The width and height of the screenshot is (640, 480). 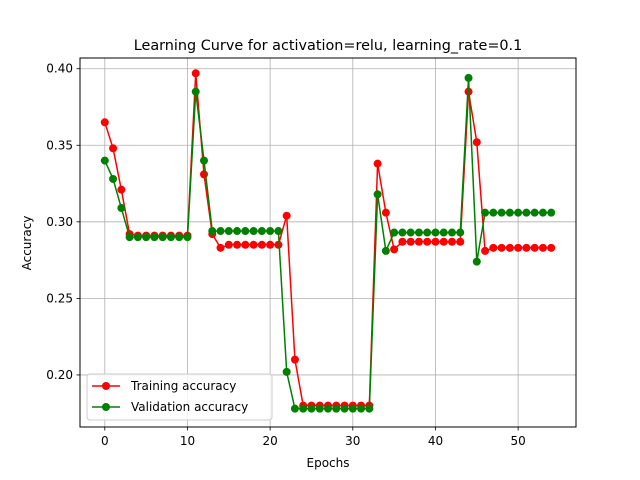 I want to click on x-axis-label: Epochs, so click(x=328, y=463).